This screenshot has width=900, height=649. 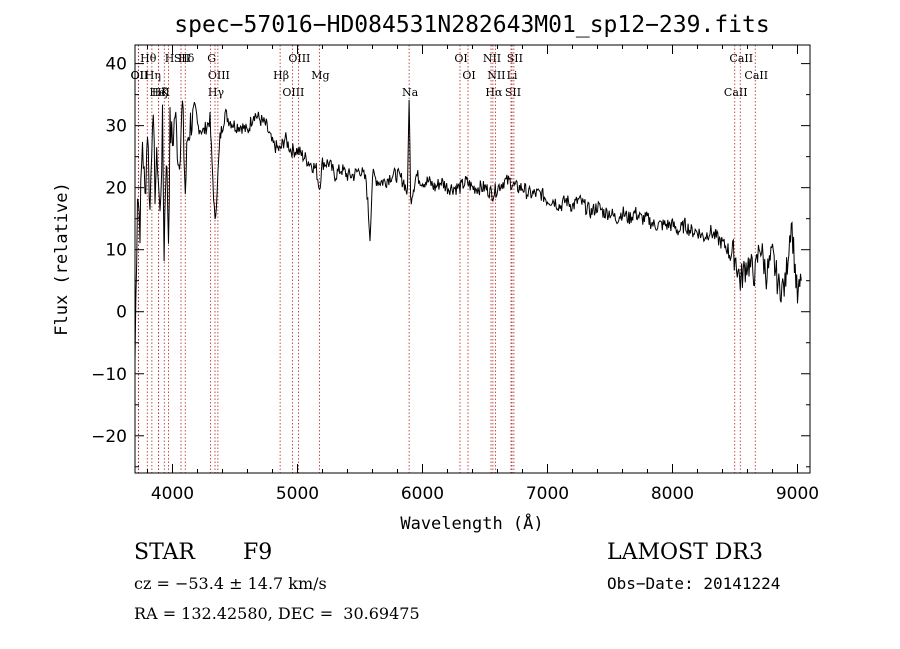 I want to click on x-tick-label: 4000, so click(x=172, y=494).